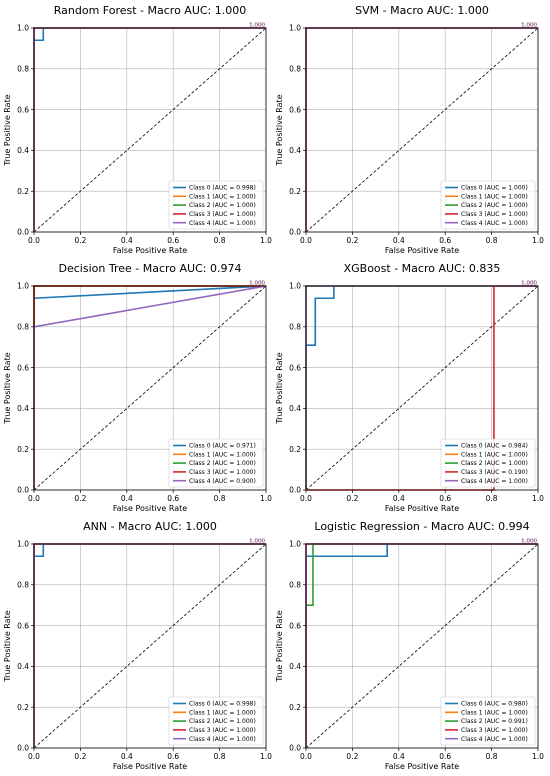  Describe the element at coordinates (23, 748) in the screenshot. I see `y-tick-label: 0.0` at that location.